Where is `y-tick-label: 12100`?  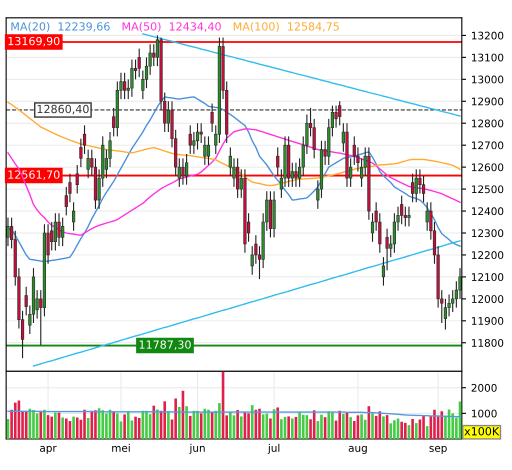 y-tick-label: 12100 is located at coordinates (488, 277).